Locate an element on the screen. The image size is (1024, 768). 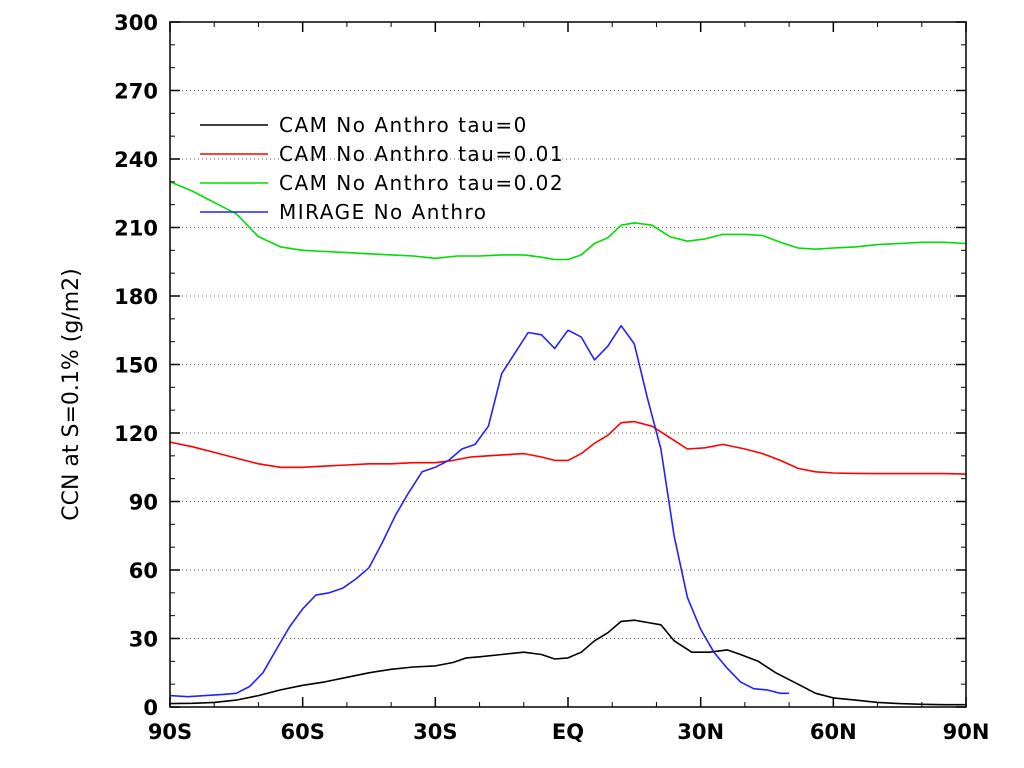
legend-label: MIRAGE No Anthro is located at coordinates (383, 212).